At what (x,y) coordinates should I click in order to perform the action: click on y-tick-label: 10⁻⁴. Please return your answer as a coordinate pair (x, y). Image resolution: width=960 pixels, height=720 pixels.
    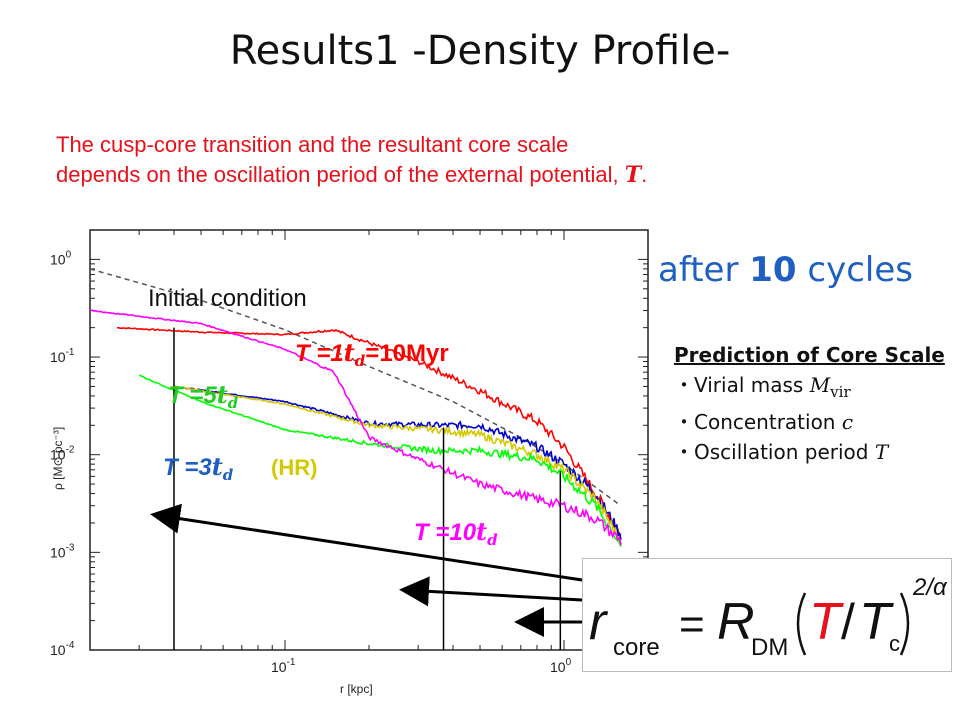
    Looking at the image, I should click on (62, 649).